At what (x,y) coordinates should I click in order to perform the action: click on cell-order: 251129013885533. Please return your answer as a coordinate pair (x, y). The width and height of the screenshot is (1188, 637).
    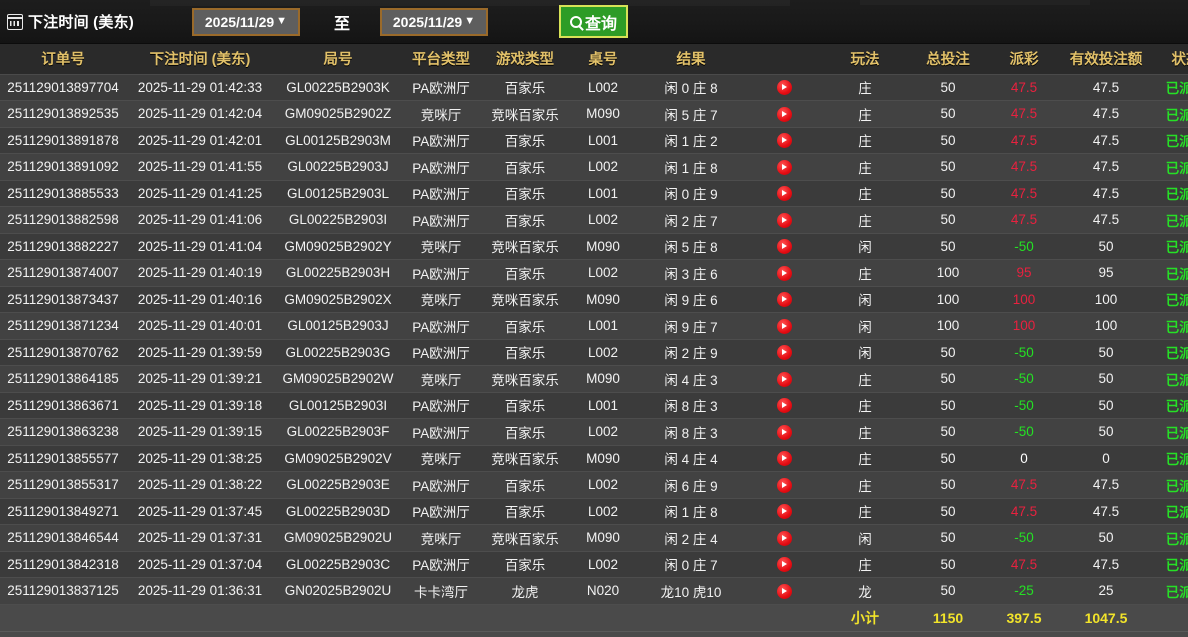
    Looking at the image, I should click on (63, 193).